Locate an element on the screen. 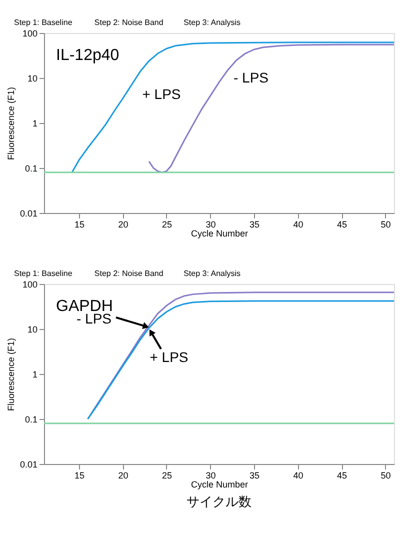 The width and height of the screenshot is (418, 556). series-label: - LPS is located at coordinates (251, 77).